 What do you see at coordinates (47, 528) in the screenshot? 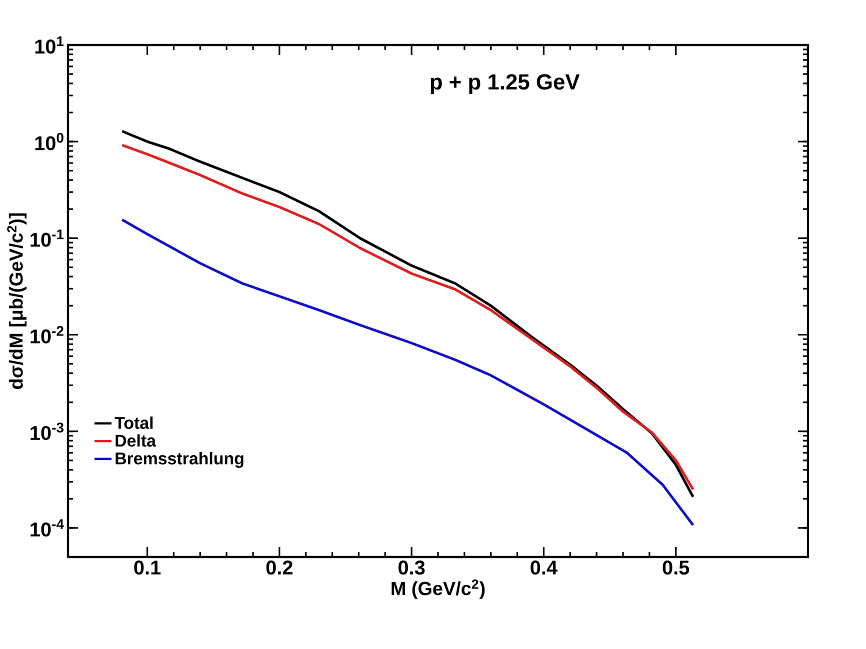
I see `y-tick-label: 10$^{-4}$` at bounding box center [47, 528].